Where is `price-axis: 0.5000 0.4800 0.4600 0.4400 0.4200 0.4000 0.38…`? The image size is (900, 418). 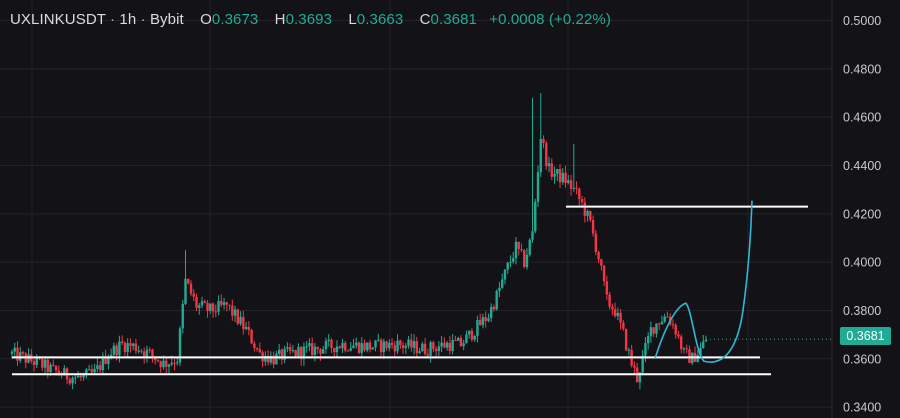 price-axis: 0.5000 0.4800 0.4600 0.4400 0.4200 0.4000 0.38… is located at coordinates (862, 214).